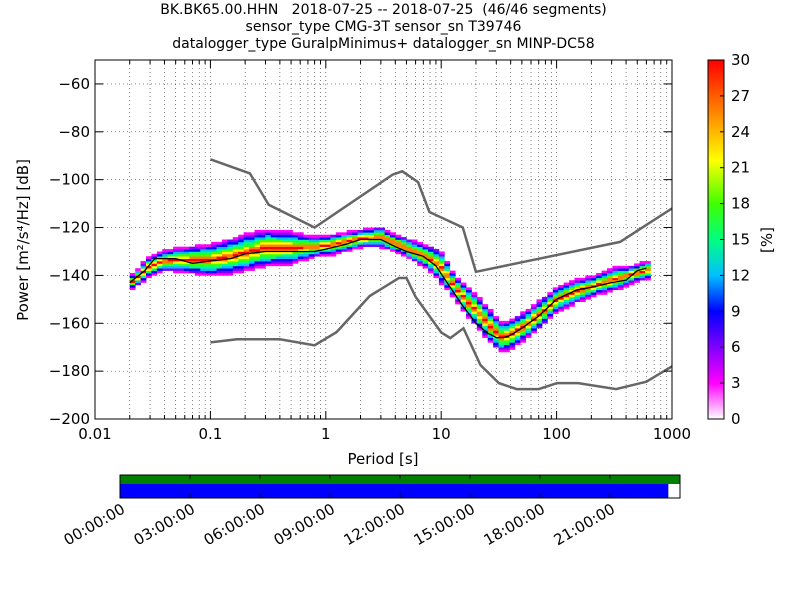 The image size is (800, 600). Describe the element at coordinates (74, 132) in the screenshot. I see `y-tick-label: −80` at that location.